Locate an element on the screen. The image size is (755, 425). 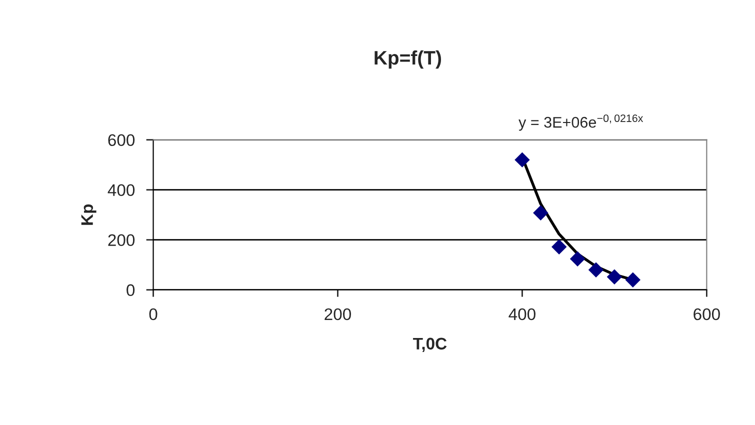
x-tick-label: 600 is located at coordinates (707, 314).